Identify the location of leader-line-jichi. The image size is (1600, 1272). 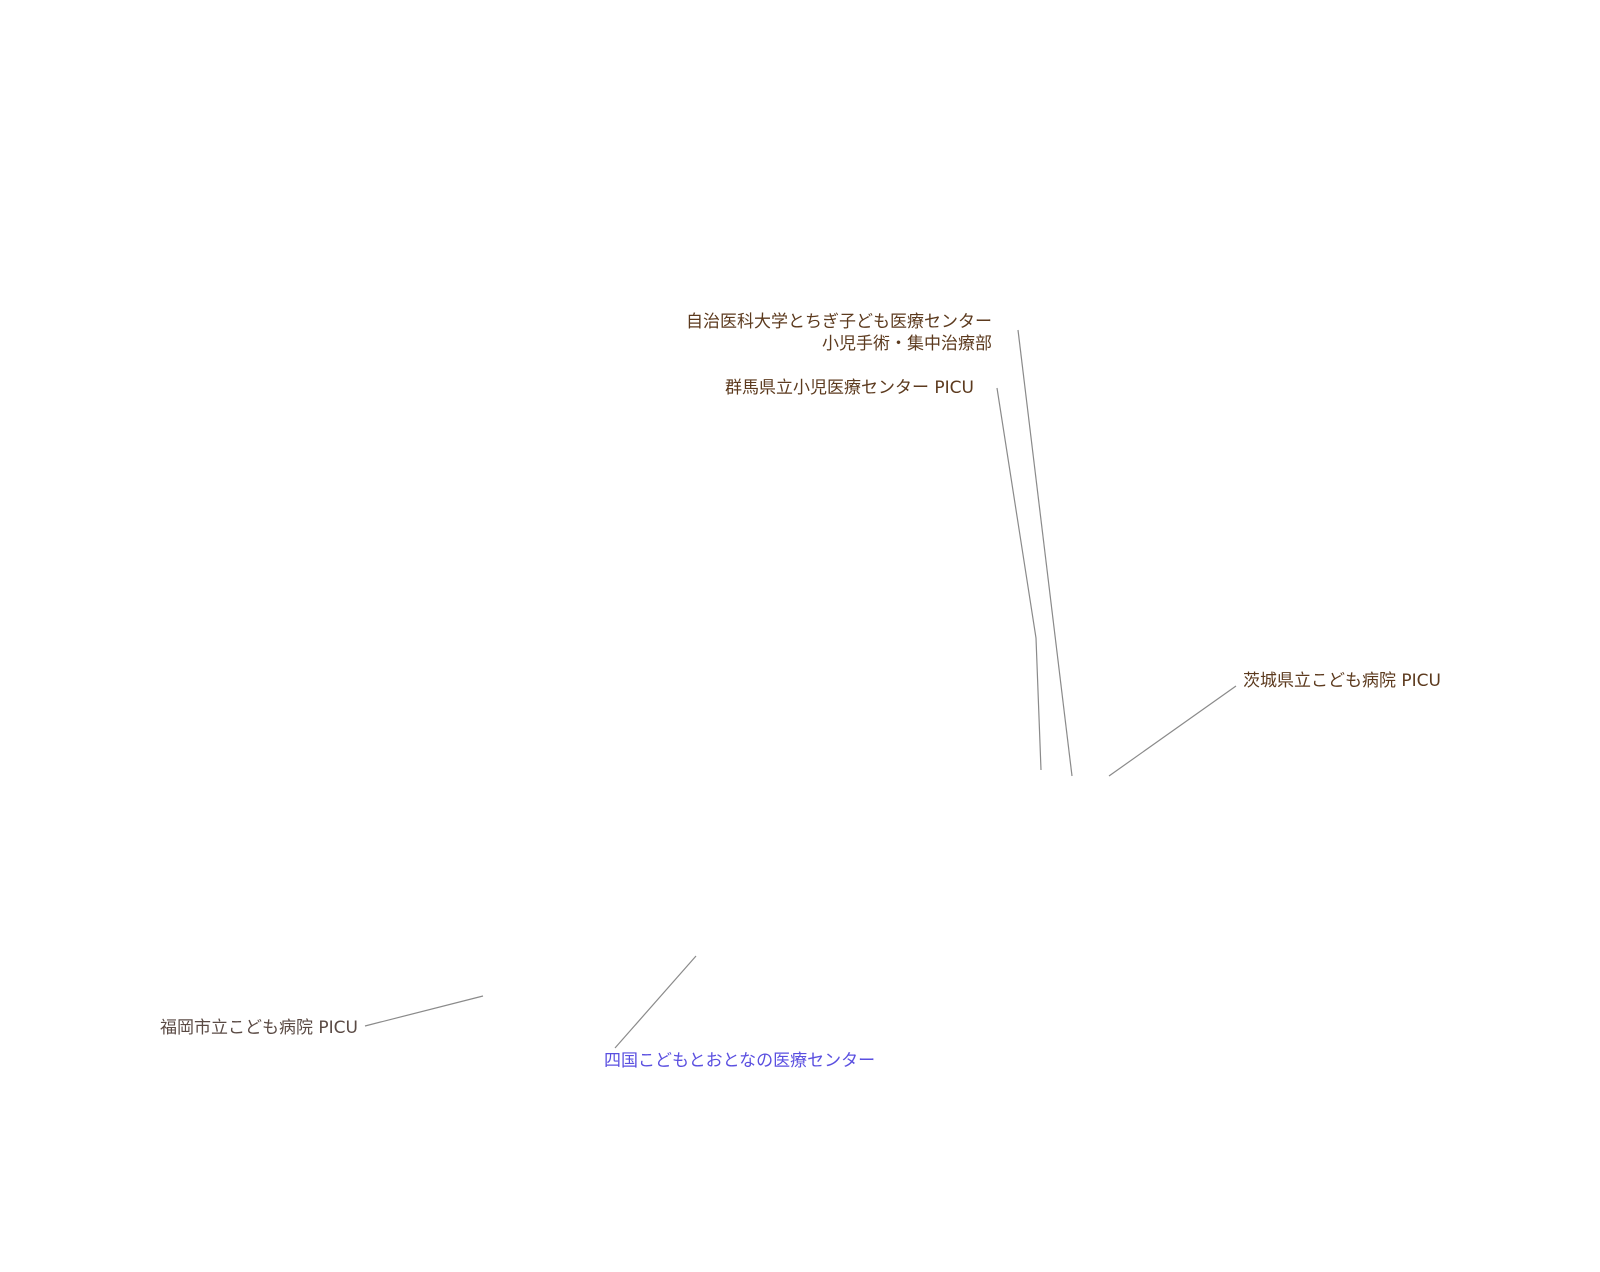
(1045, 553).